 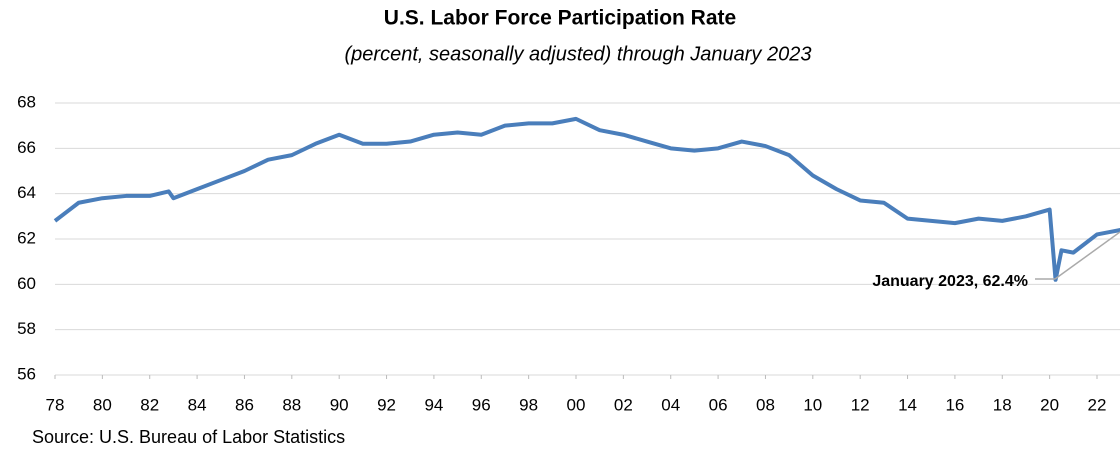 I want to click on x-tick-label: 04, so click(x=670, y=404).